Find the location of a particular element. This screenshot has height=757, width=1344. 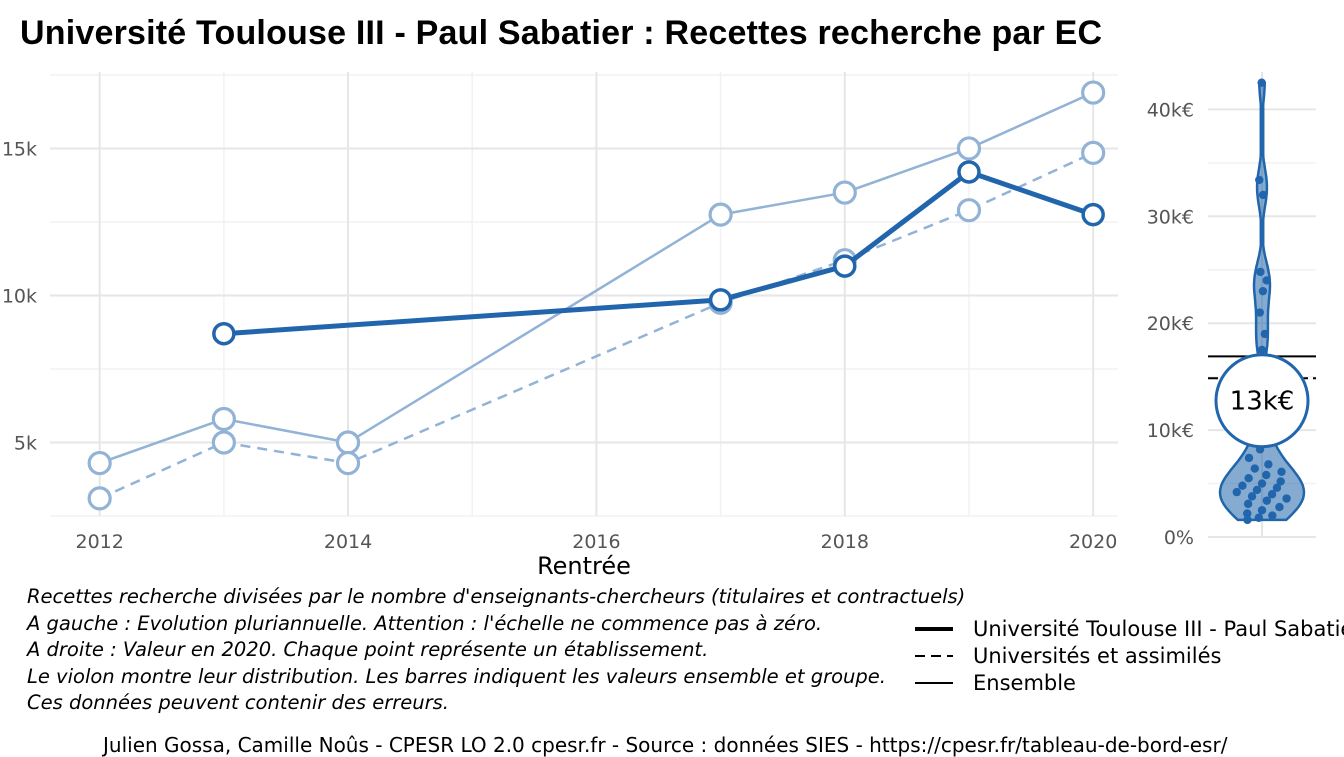

legend-item: Ensemble is located at coordinates (1129, 682).